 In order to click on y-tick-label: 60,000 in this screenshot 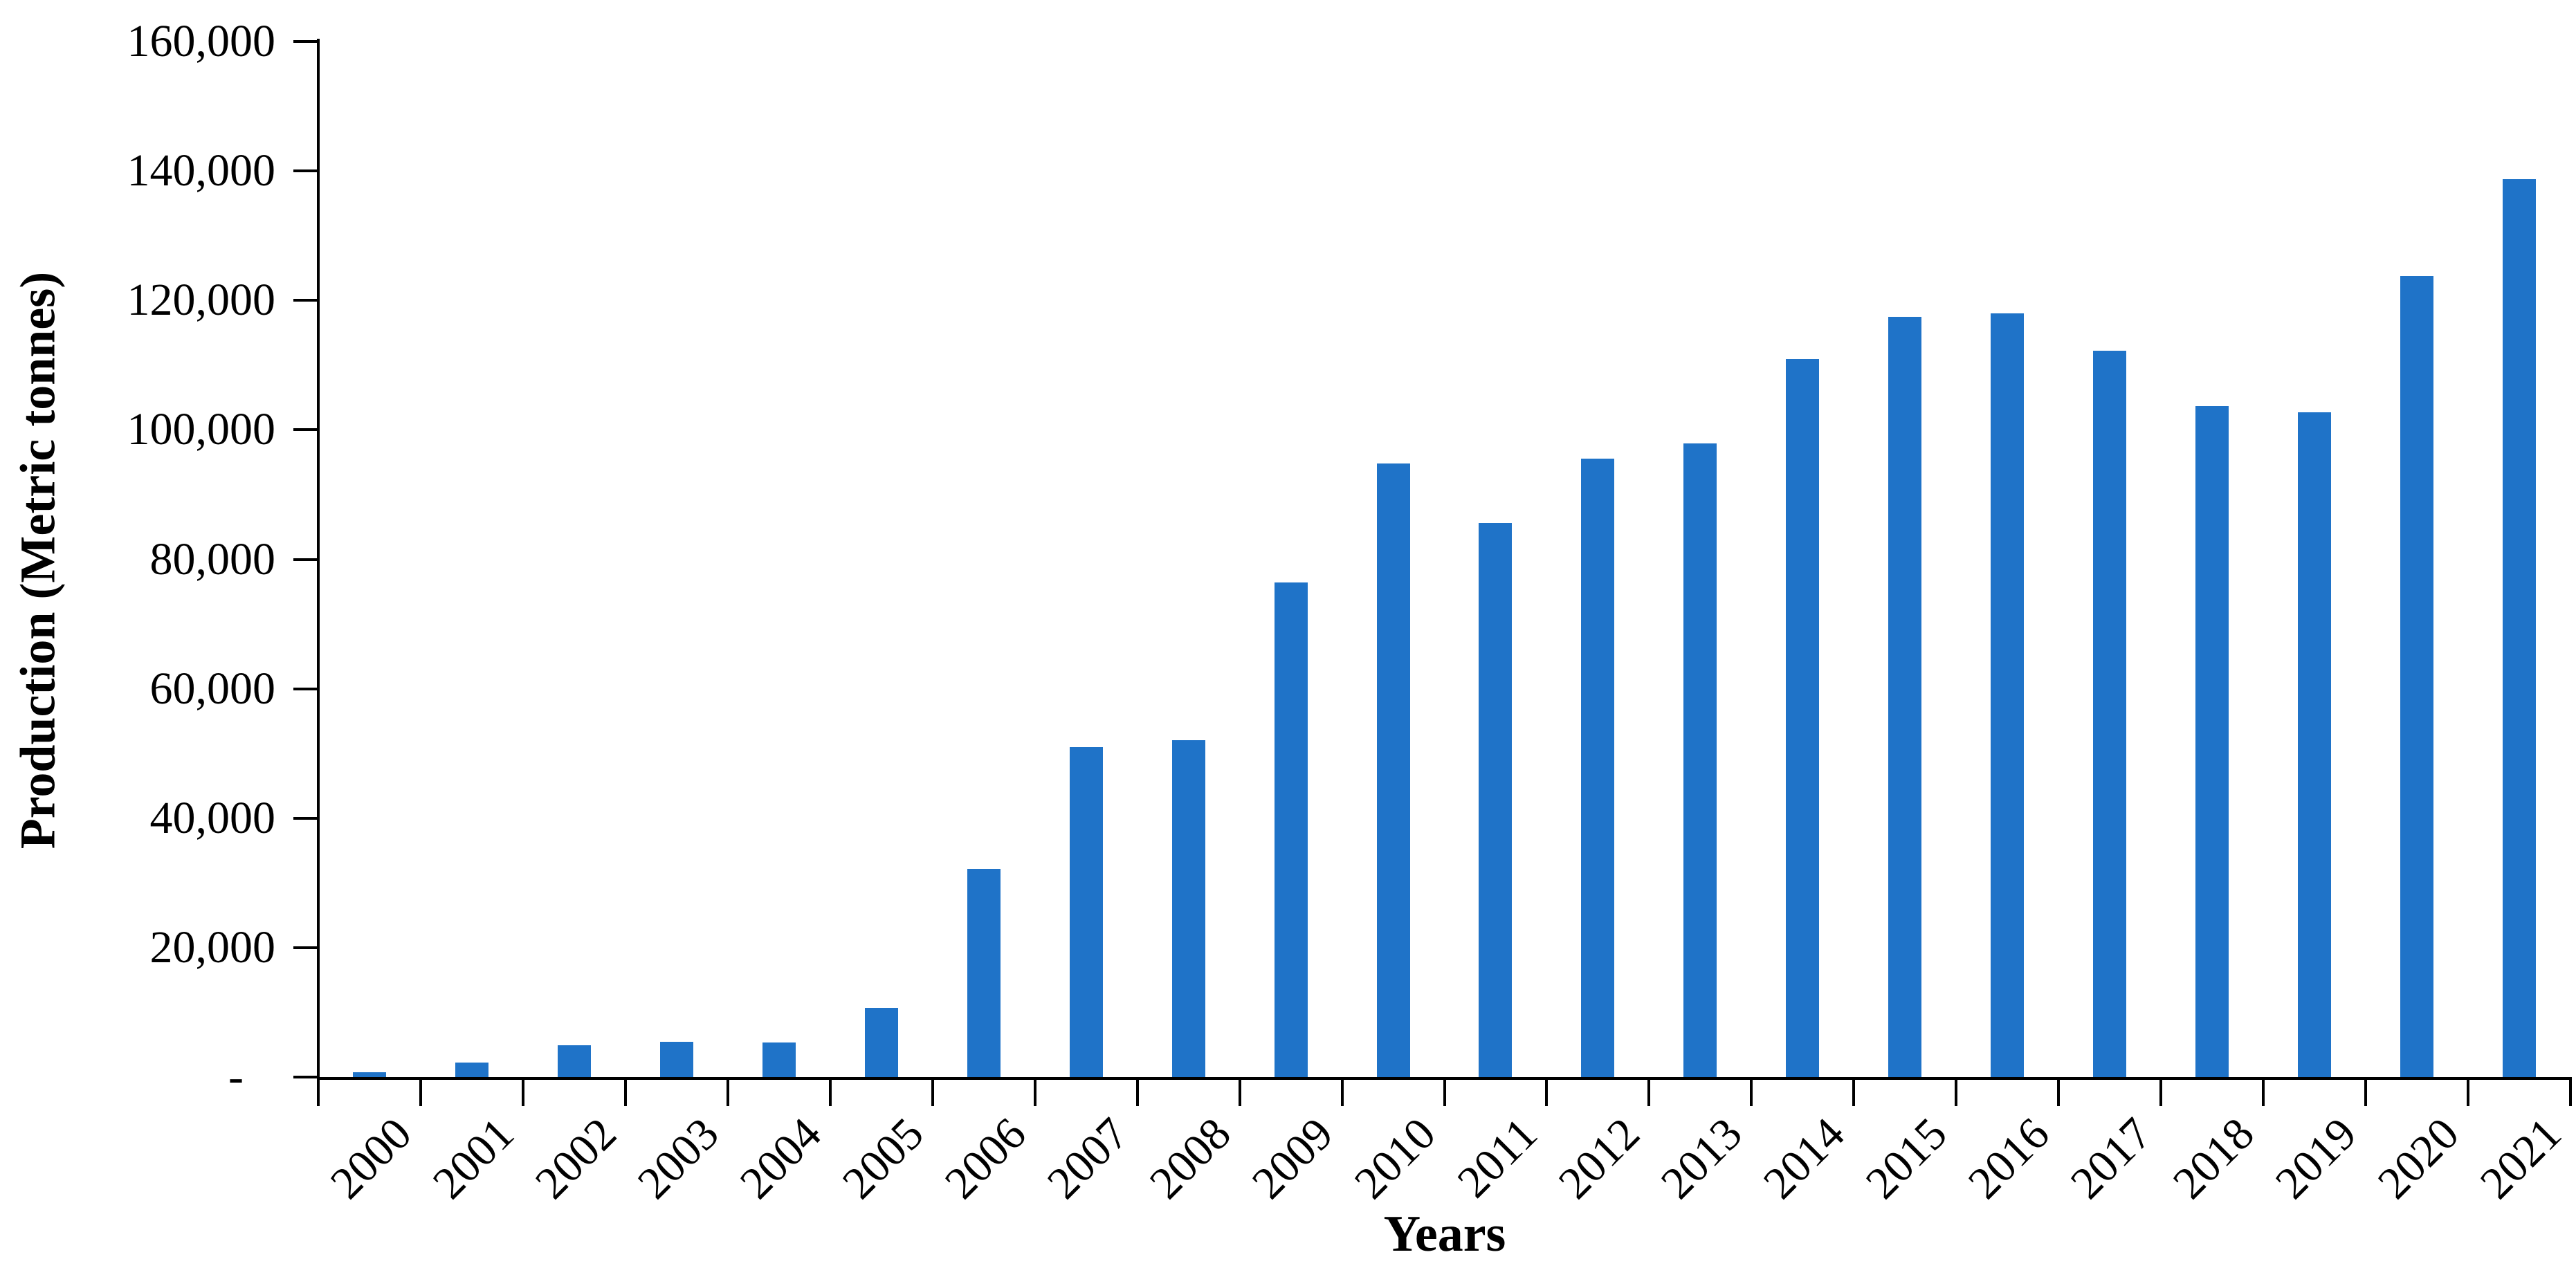, I will do `click(212, 688)`.